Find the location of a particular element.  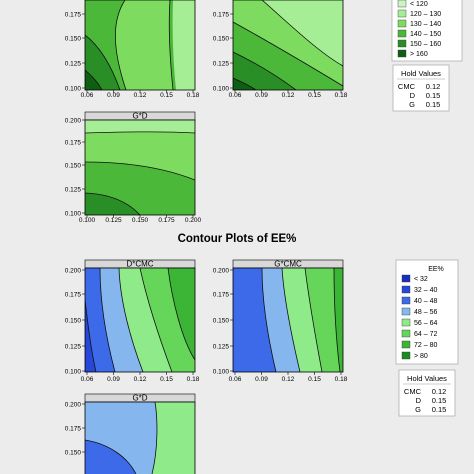

panel-title: D*CMC is located at coordinates (139, 264).